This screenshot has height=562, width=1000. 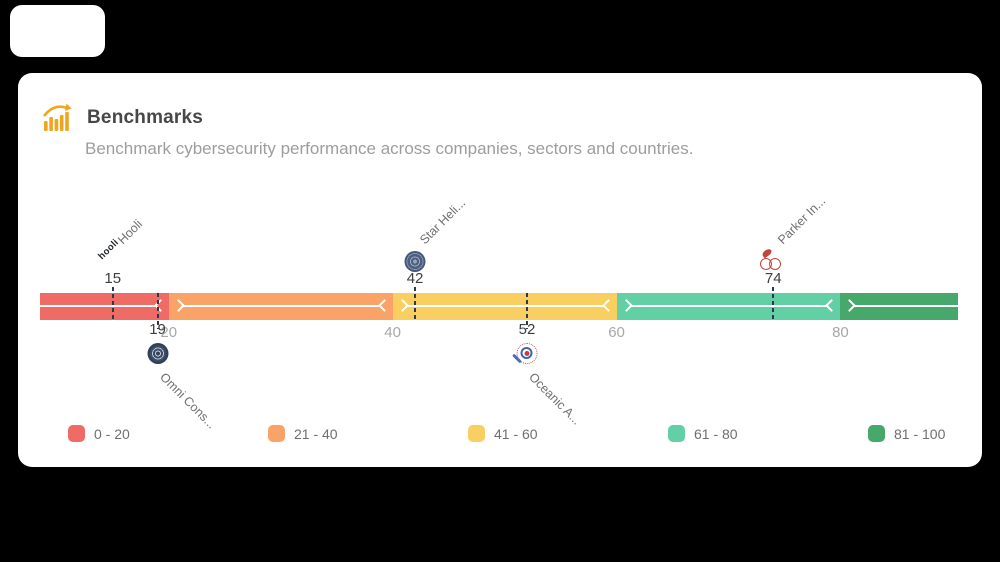 I want to click on parker-circles-logo, so click(x=773, y=259).